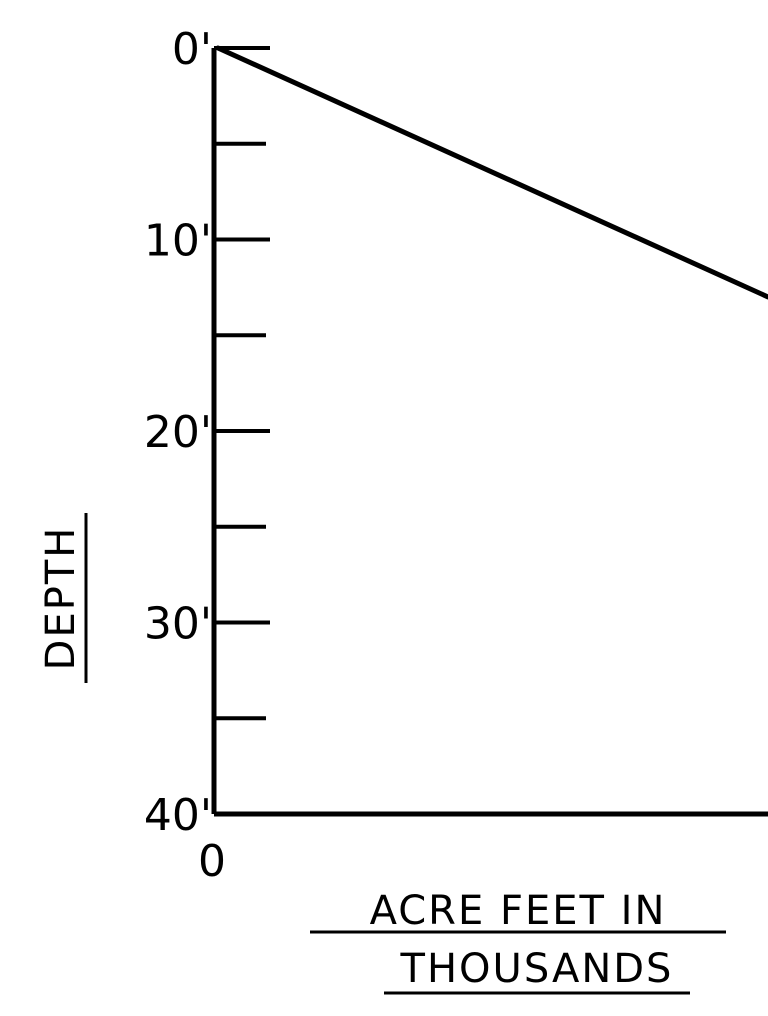 Image resolution: width=768 pixels, height=1016 pixels. Describe the element at coordinates (178, 815) in the screenshot. I see `y-tick-label: 40'` at that location.